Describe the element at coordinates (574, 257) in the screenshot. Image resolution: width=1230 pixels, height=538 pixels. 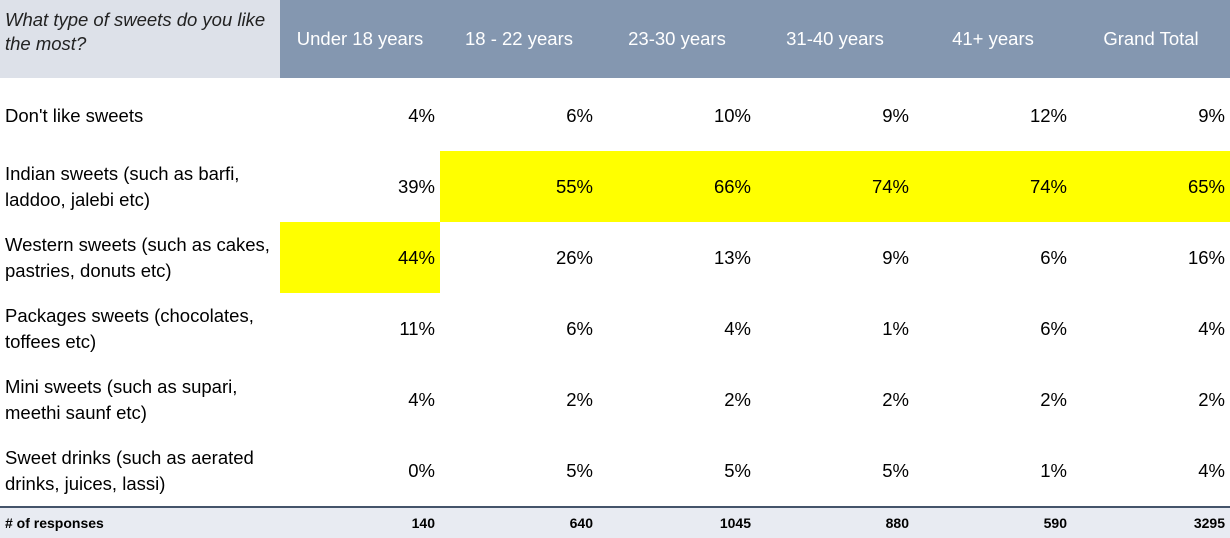
I see `cell: 26%` at that location.